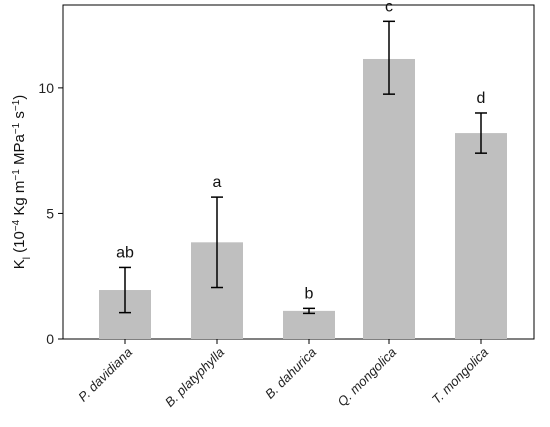  I want to click on x-tick-label: B. dahurica, so click(290, 373).